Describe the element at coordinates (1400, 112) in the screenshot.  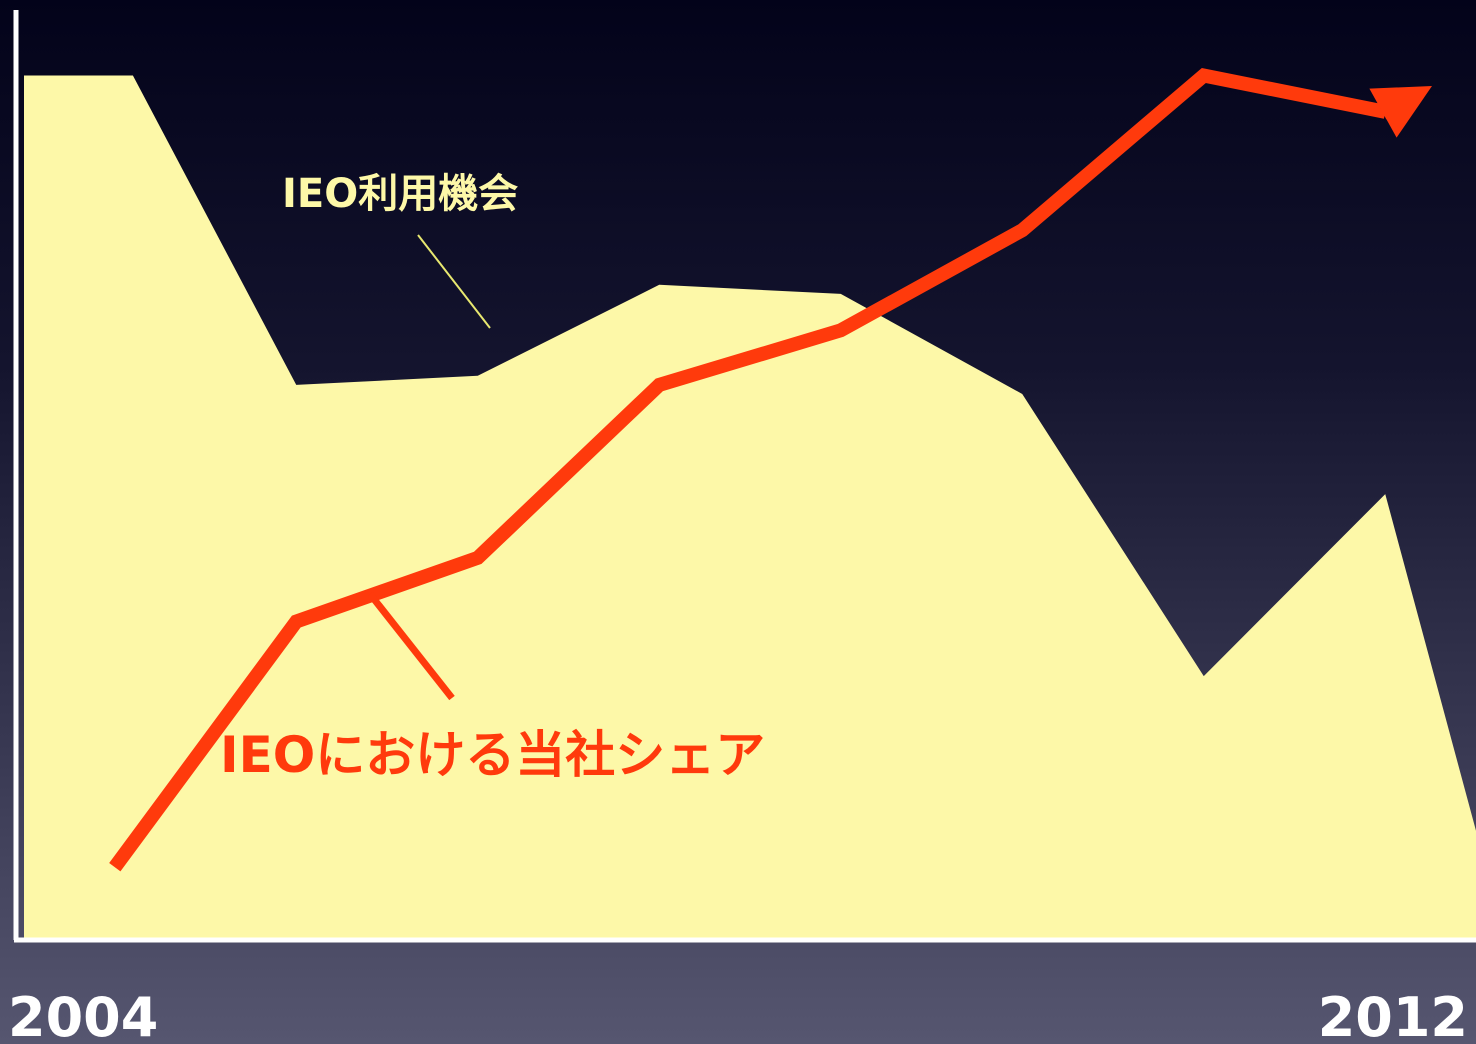
I see `line-series-arrowhead` at that location.